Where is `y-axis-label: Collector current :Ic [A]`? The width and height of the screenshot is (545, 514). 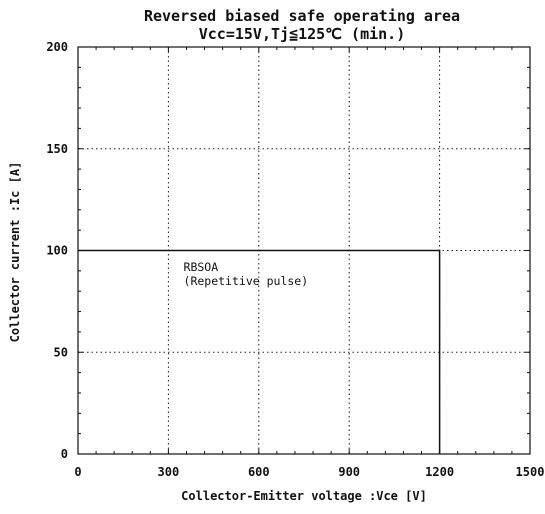
y-axis-label: Collector current :Ic [A] is located at coordinates (15, 252).